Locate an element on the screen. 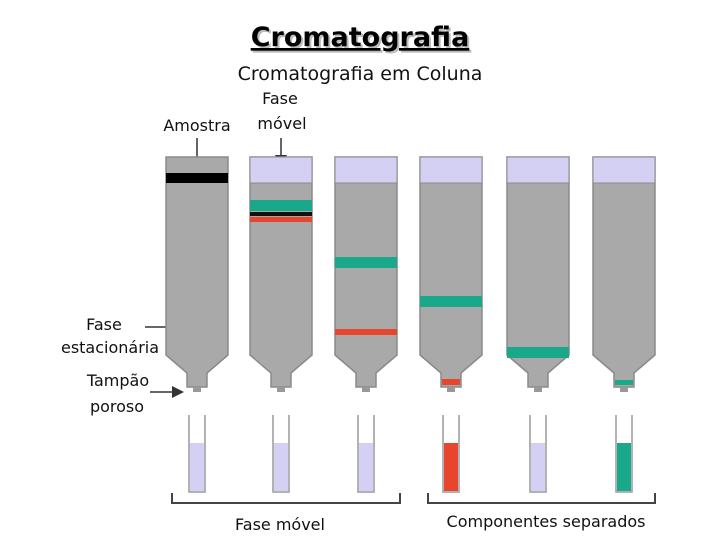  mobile-phase-label: Fase is located at coordinates (280, 98).